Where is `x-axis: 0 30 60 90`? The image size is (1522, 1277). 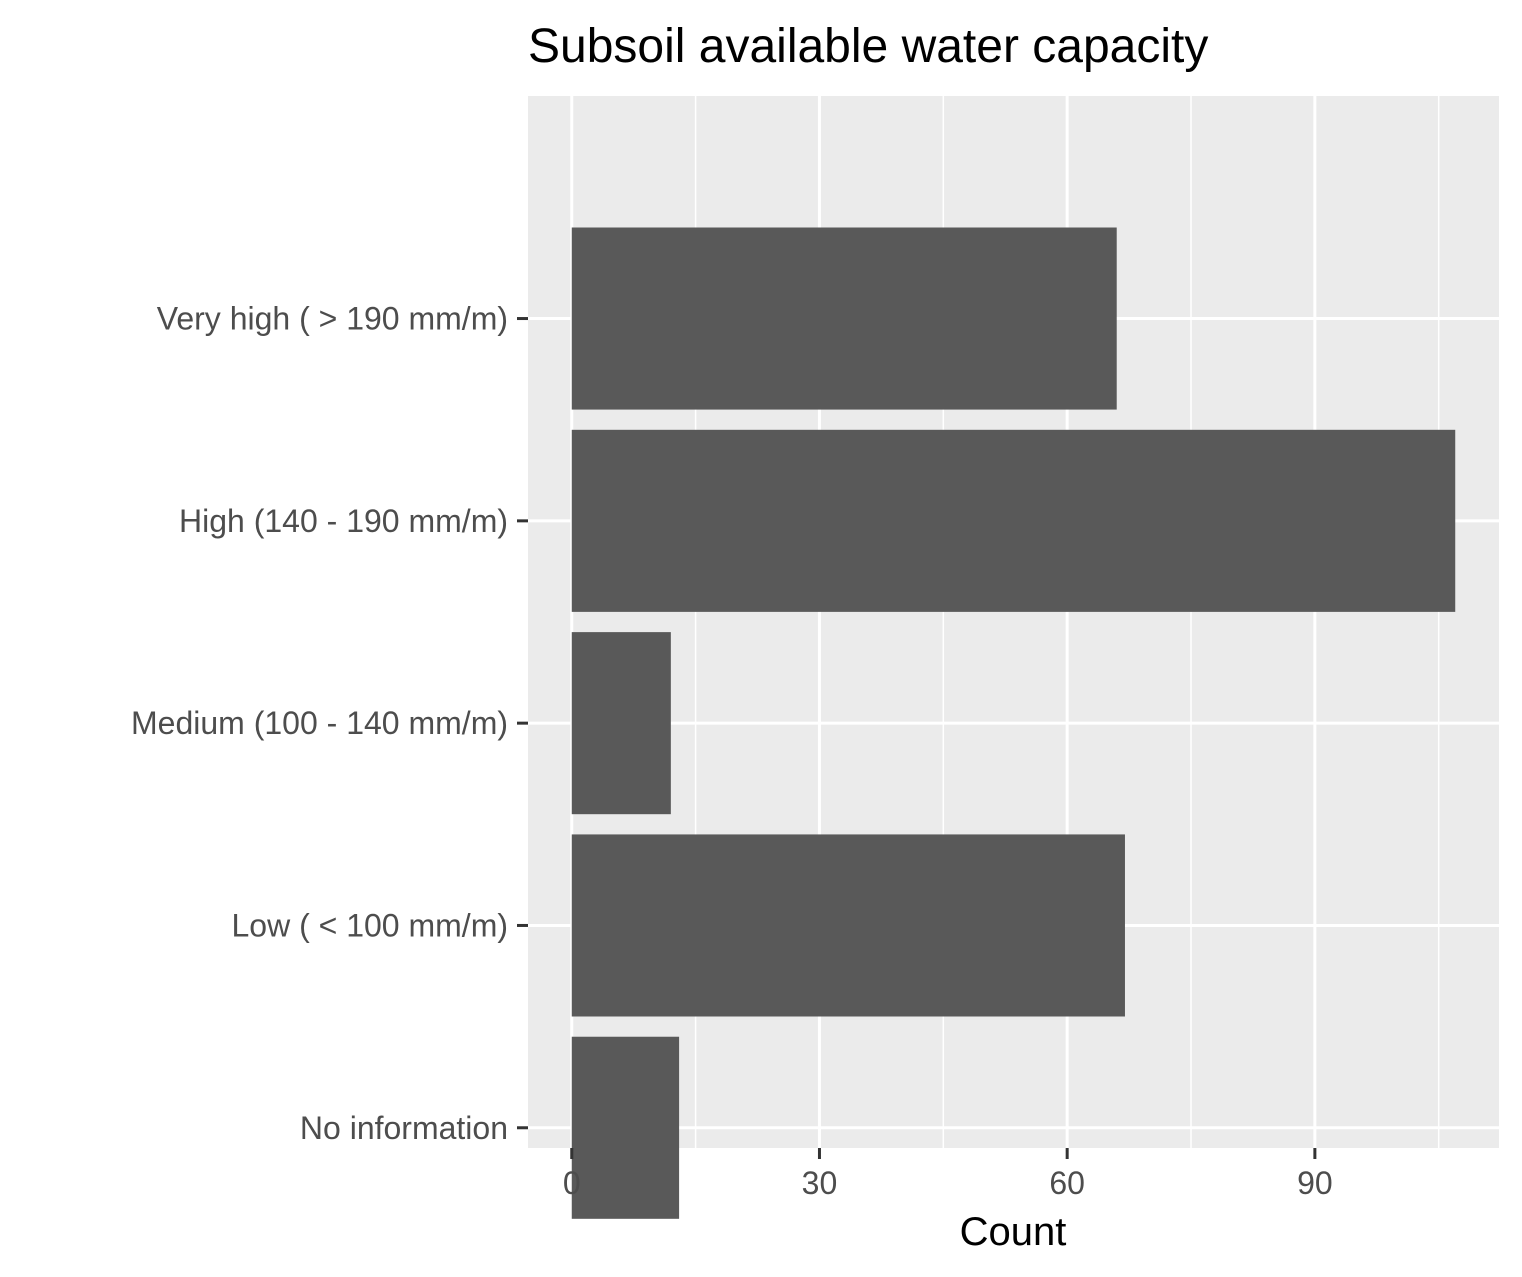 x-axis: 0 30 60 90 is located at coordinates (948, 1174).